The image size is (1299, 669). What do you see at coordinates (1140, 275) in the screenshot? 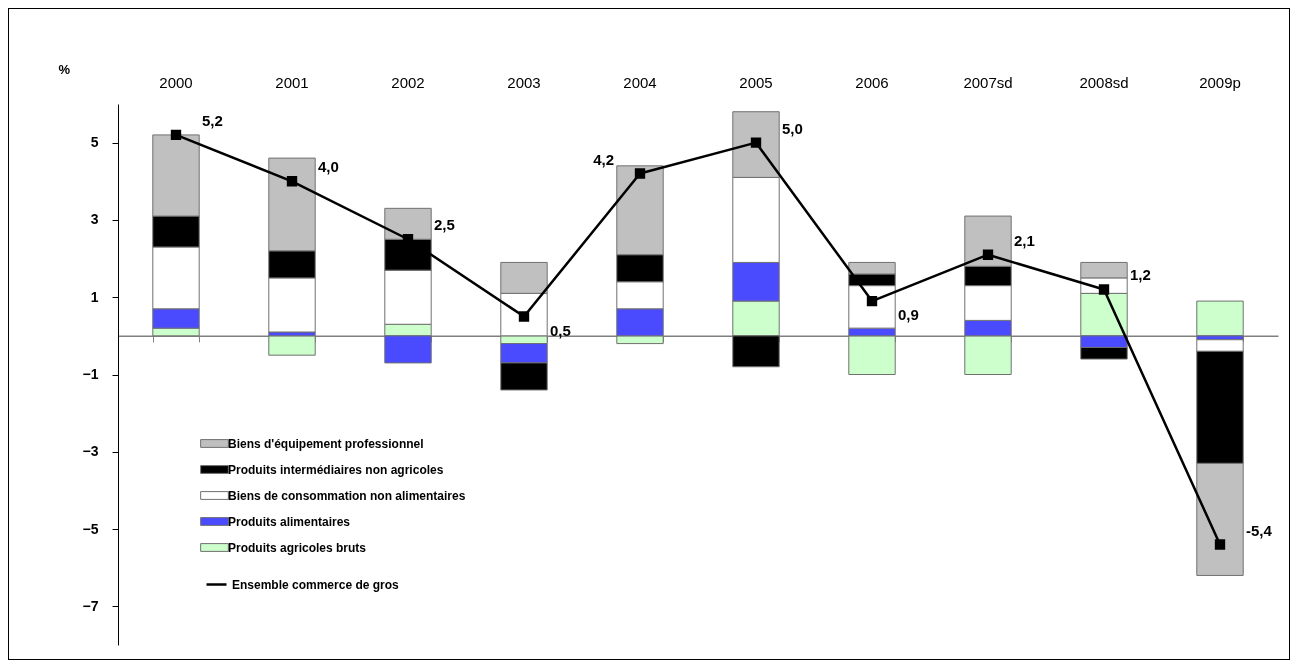
I see `data-label: 1,2` at bounding box center [1140, 275].